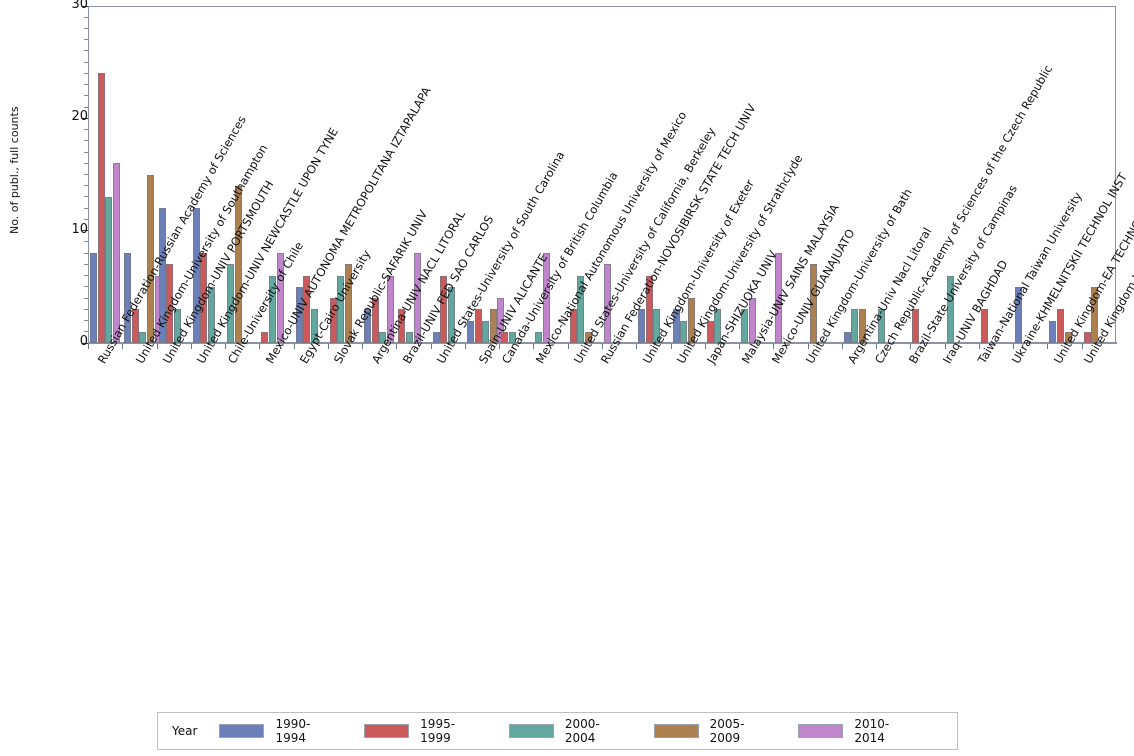  I want to click on legend-item: 2000-2004, so click(566, 731).